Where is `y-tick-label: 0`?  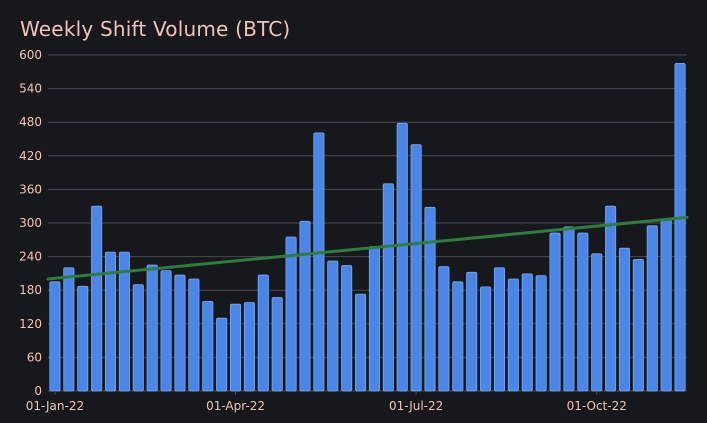
y-tick-label: 0 is located at coordinates (38, 391).